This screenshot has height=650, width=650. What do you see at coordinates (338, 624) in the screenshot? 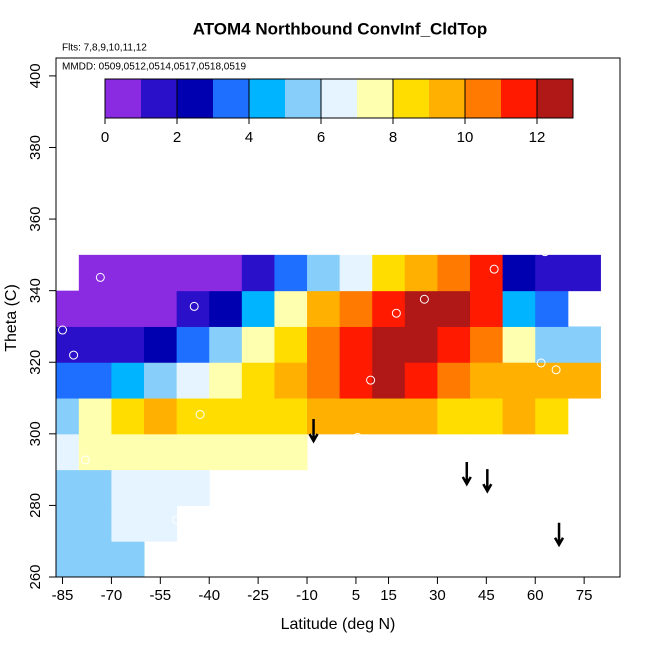
I see `x-axis-label: Latitude (deg N)` at bounding box center [338, 624].